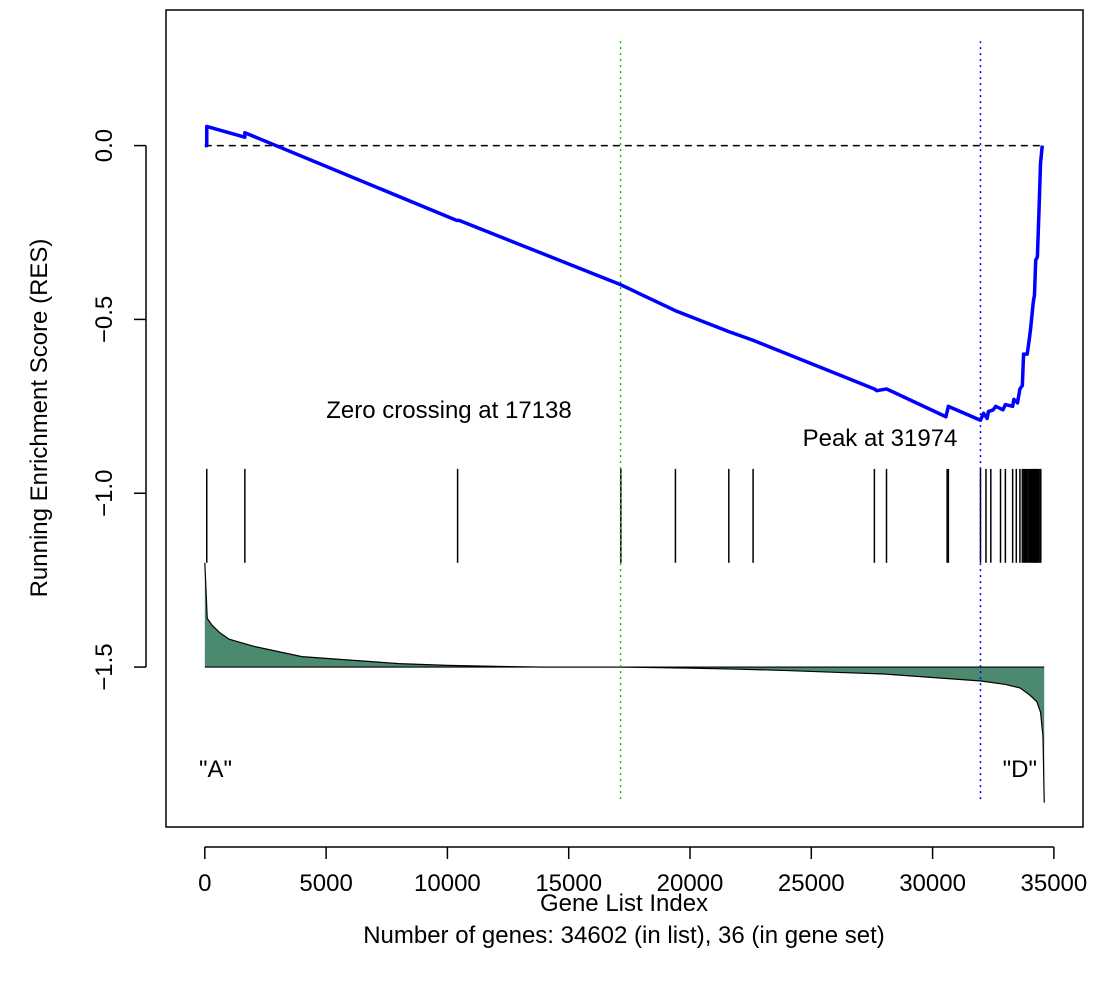  Describe the element at coordinates (448, 410) in the screenshot. I see `zero-crossing-label: Zero crossing at 17138` at that location.